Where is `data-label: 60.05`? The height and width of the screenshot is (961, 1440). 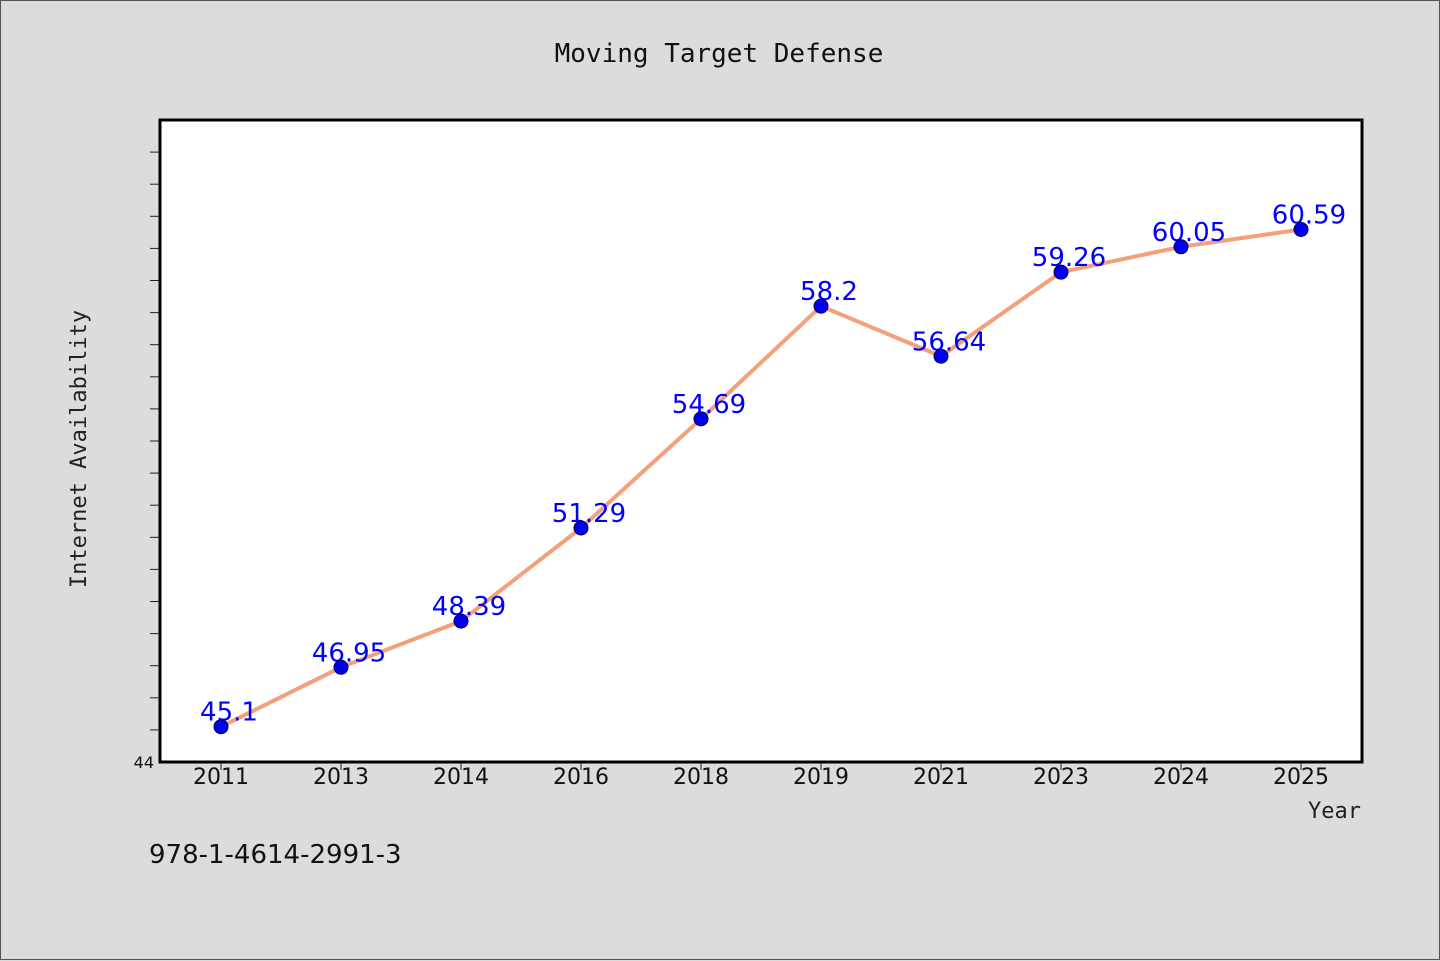 data-label: 60.05 is located at coordinates (1189, 233).